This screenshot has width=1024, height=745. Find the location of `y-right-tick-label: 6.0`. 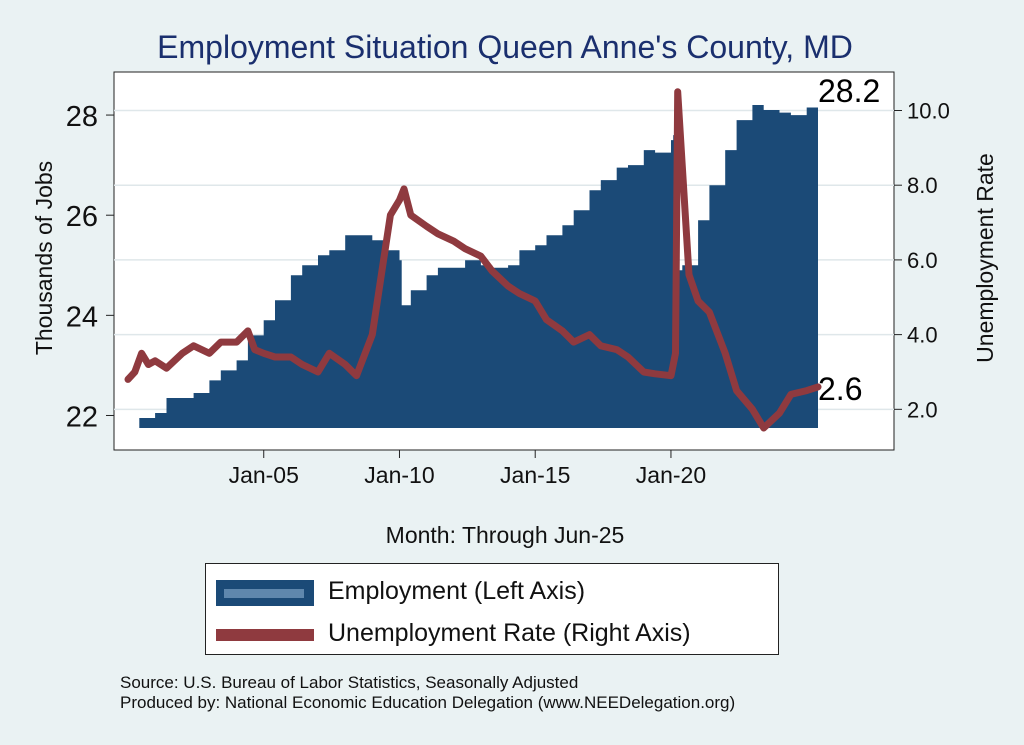

y-right-tick-label: 6.0 is located at coordinates (922, 260).